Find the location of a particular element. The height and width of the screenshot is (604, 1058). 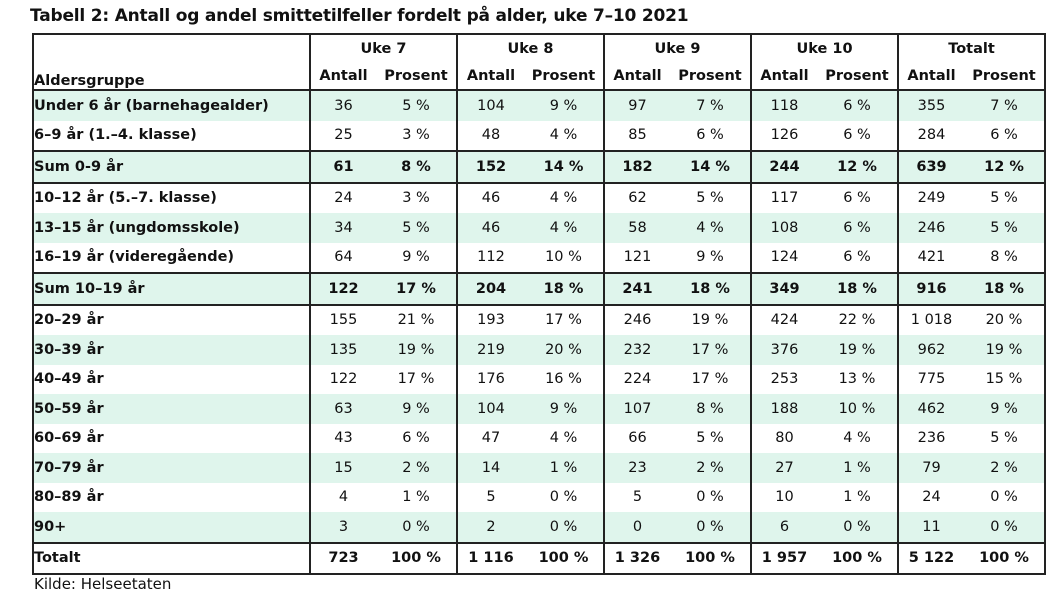

count-cell: 46 is located at coordinates (490, 228).